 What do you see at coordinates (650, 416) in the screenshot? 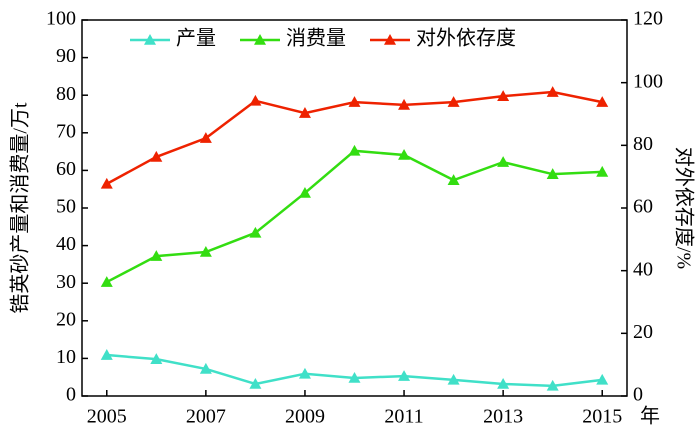
I see `x-axis-label: 年` at bounding box center [650, 416].